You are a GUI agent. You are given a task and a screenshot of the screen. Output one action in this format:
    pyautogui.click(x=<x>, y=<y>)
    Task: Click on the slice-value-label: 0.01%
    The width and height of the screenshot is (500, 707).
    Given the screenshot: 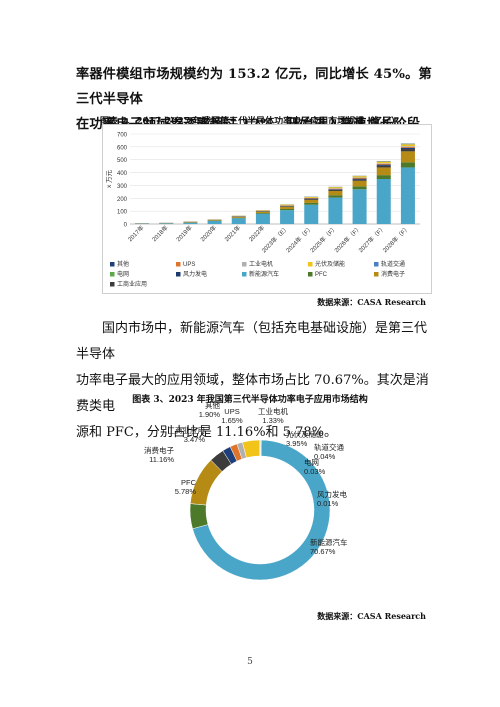 What is the action you would take?
    pyautogui.click(x=328, y=503)
    